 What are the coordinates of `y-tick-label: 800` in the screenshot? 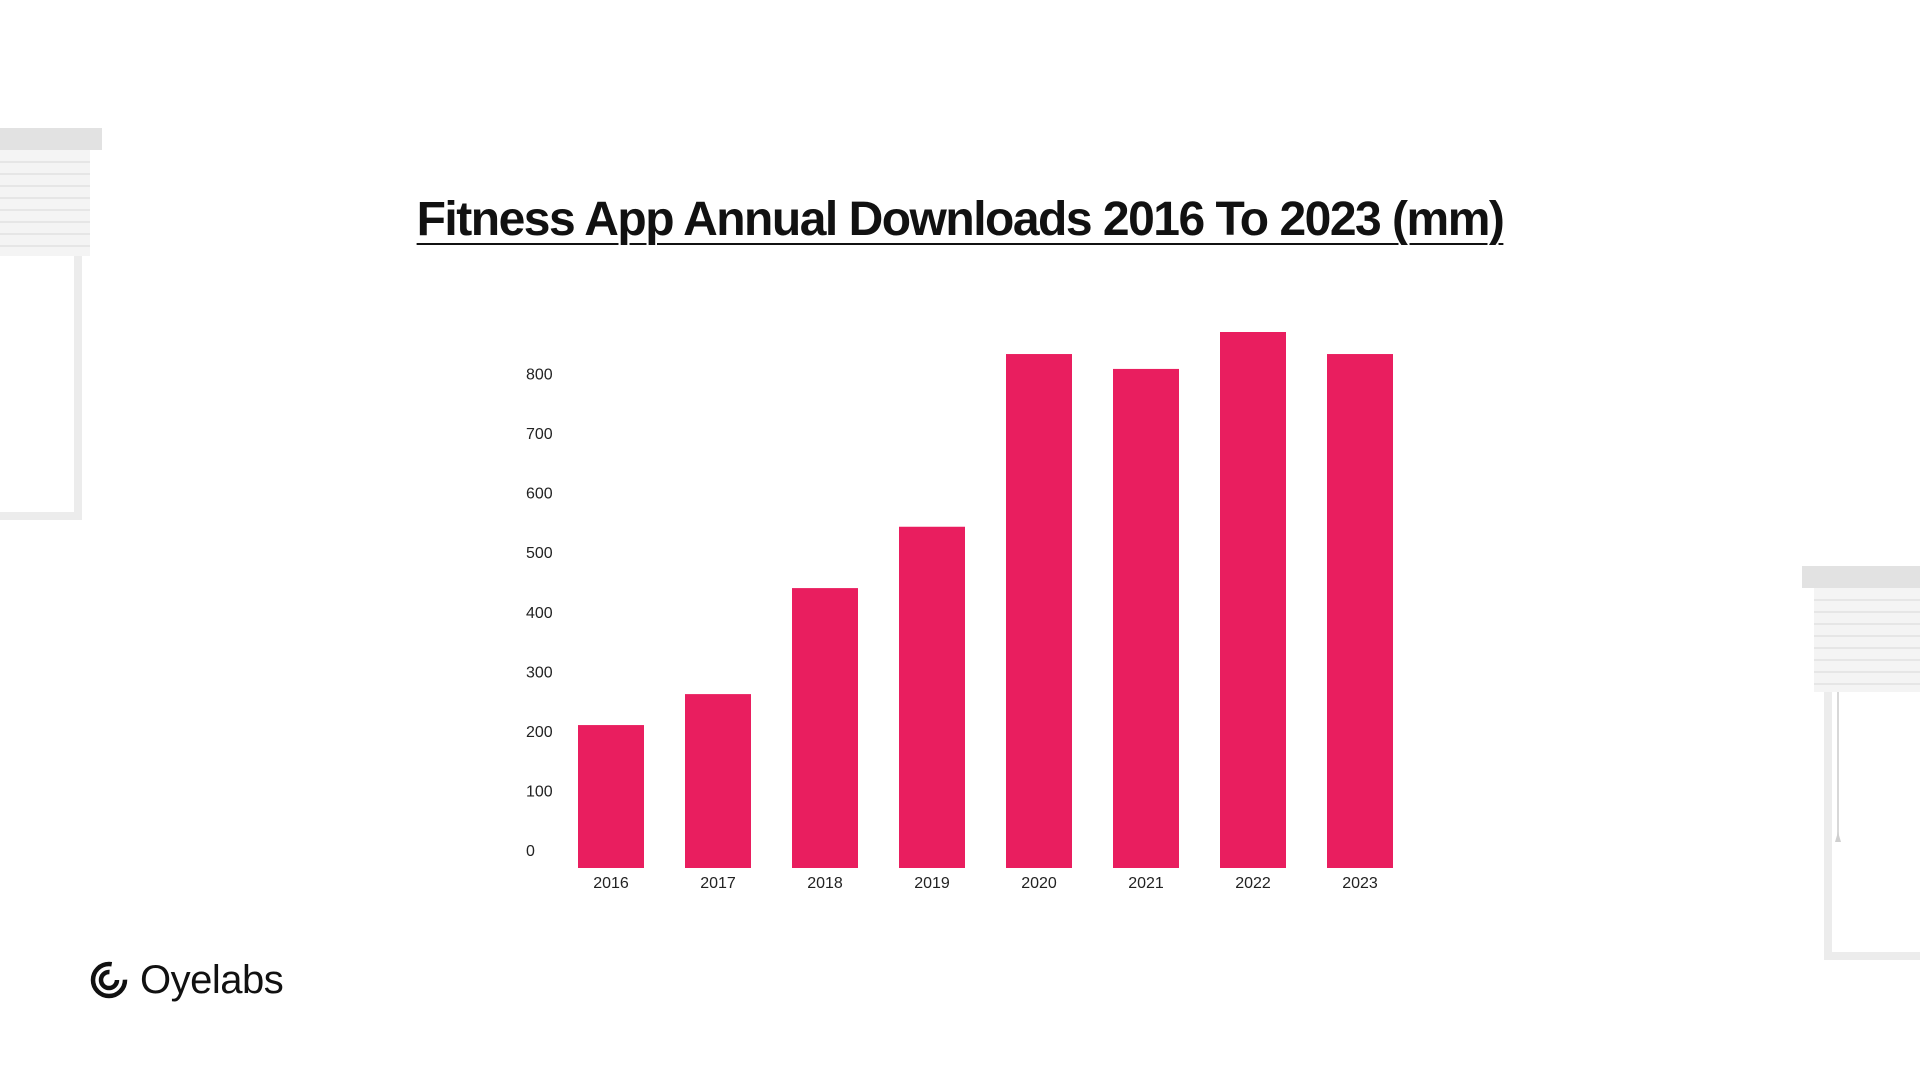 It's located at (539, 375).